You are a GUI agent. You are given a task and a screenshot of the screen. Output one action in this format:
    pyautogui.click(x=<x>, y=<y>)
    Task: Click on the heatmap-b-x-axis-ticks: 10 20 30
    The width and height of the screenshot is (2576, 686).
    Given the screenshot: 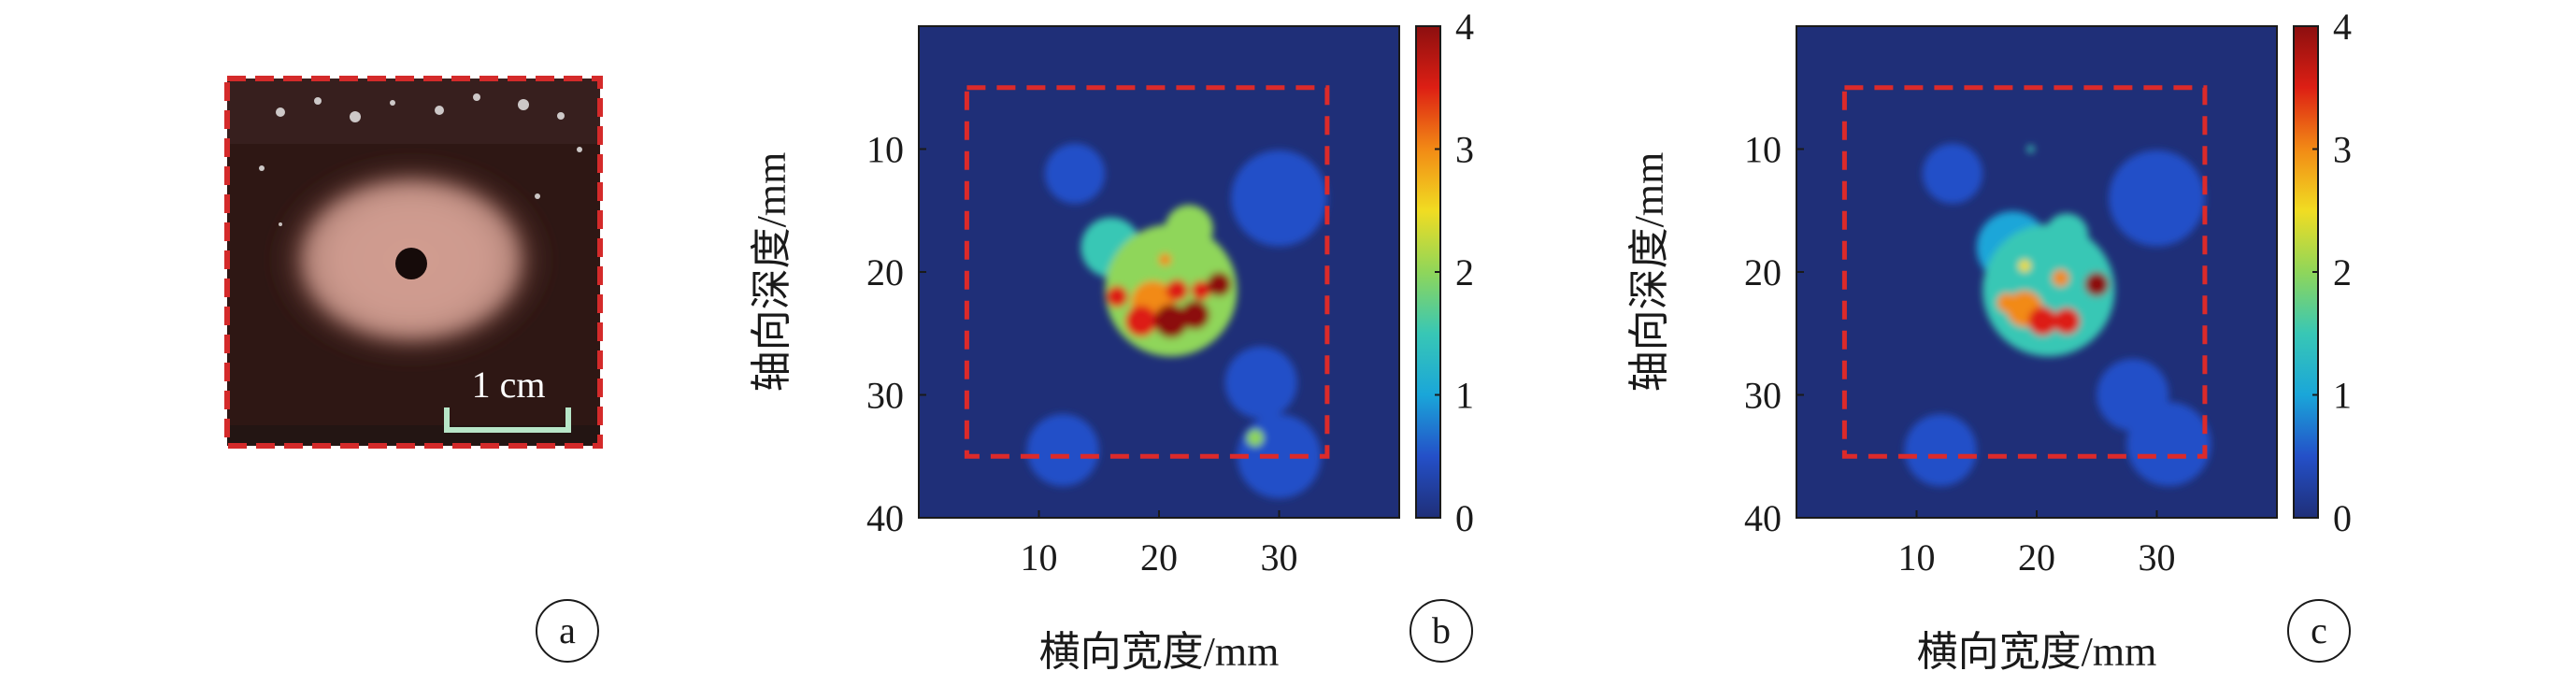 What is the action you would take?
    pyautogui.click(x=1159, y=544)
    